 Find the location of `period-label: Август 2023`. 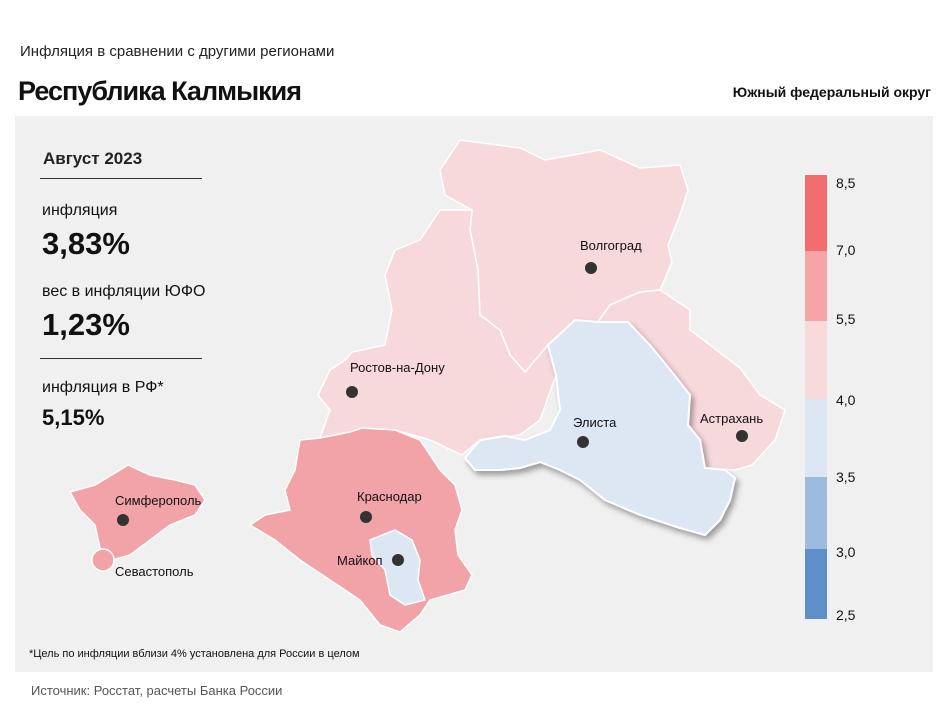

period-label: Август 2023 is located at coordinates (93, 158).